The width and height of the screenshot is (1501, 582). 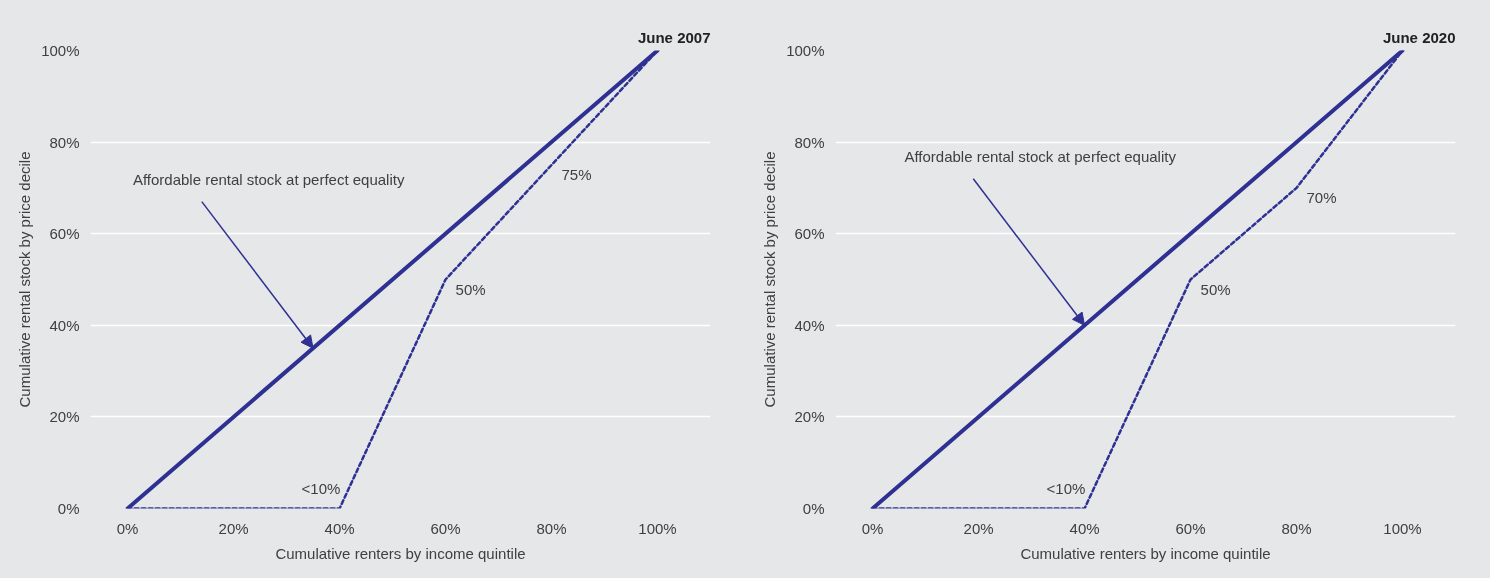 What do you see at coordinates (674, 37) in the screenshot?
I see `chart-title: June 2007` at bounding box center [674, 37].